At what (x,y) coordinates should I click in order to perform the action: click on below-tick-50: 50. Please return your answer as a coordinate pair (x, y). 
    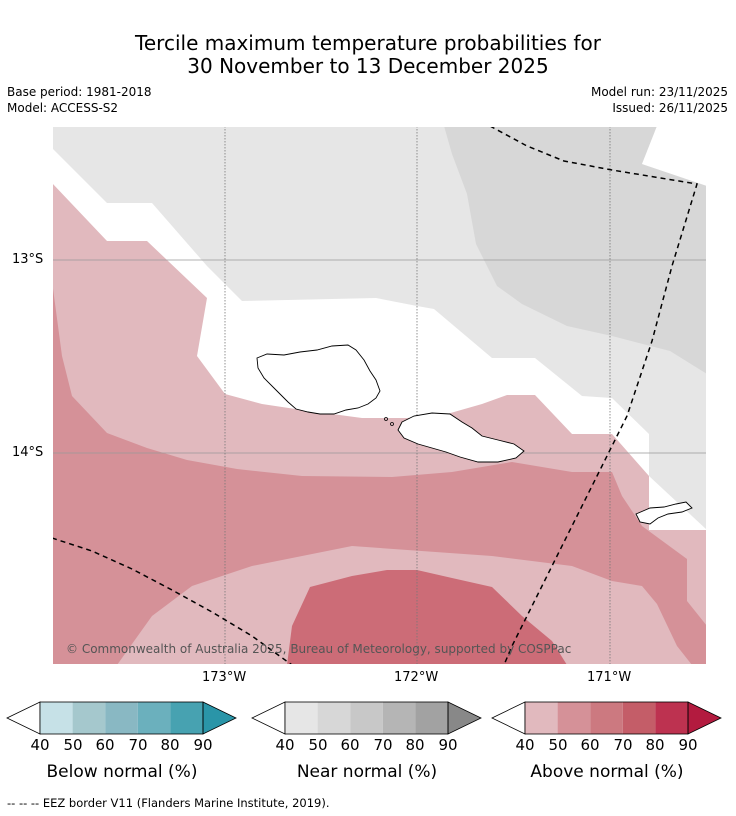
    Looking at the image, I should click on (73, 745).